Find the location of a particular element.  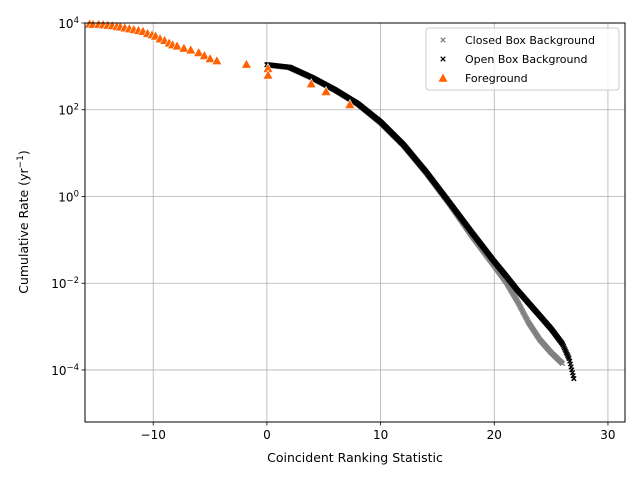

y-tick-label: 10⁻⁴ is located at coordinates (65, 370).